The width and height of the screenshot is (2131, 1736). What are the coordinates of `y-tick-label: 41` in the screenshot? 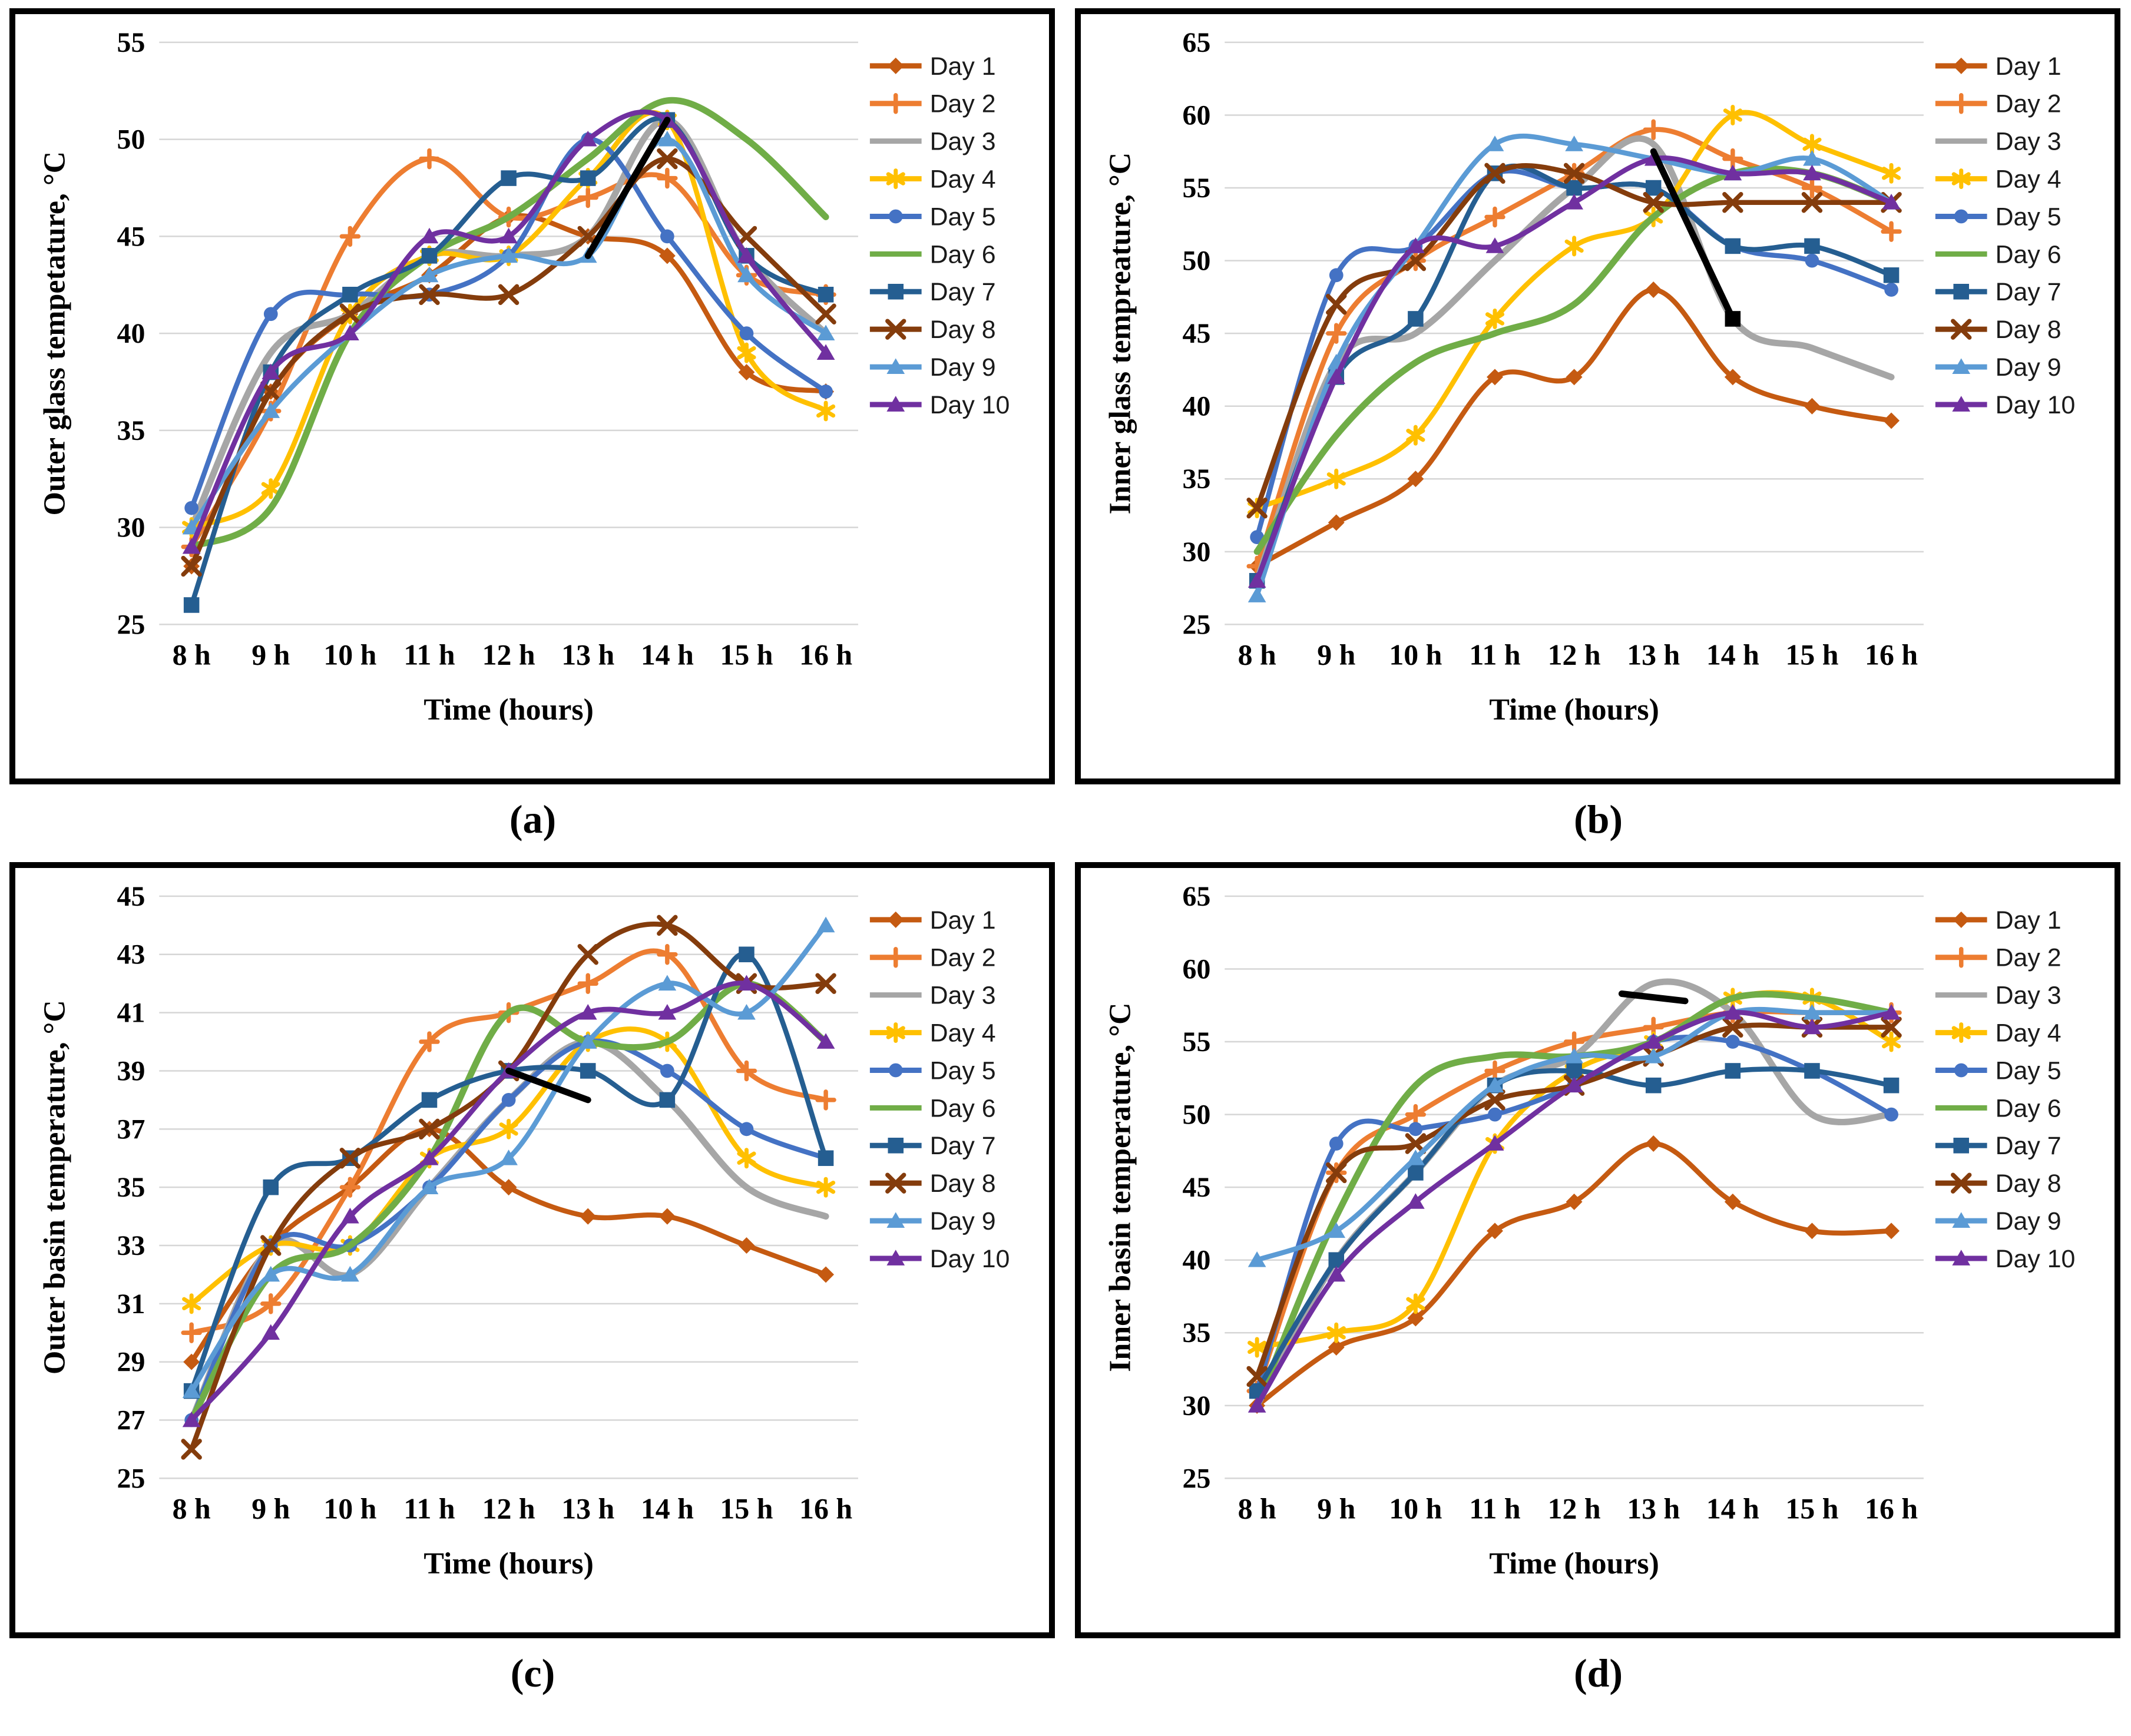 It's located at (131, 1013).